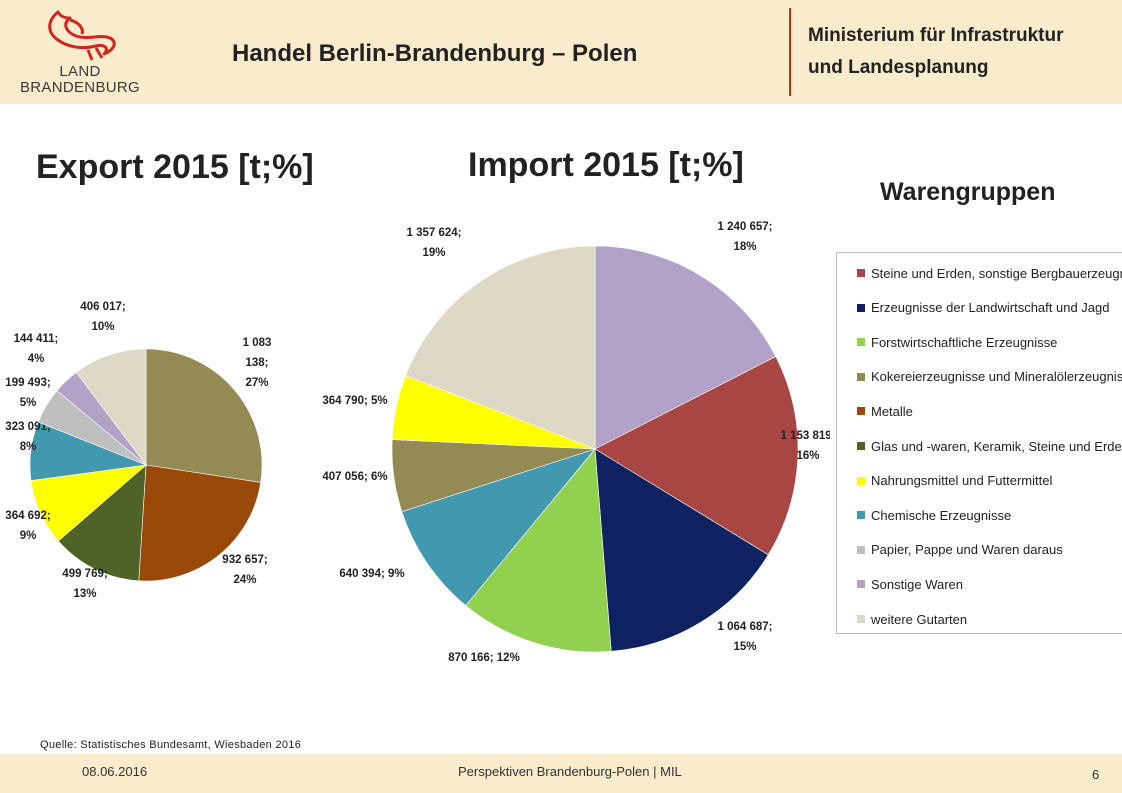 This screenshot has height=793, width=1122. Describe the element at coordinates (175, 167) in the screenshot. I see `export-chart-title: Export 2015 [t;%]` at that location.